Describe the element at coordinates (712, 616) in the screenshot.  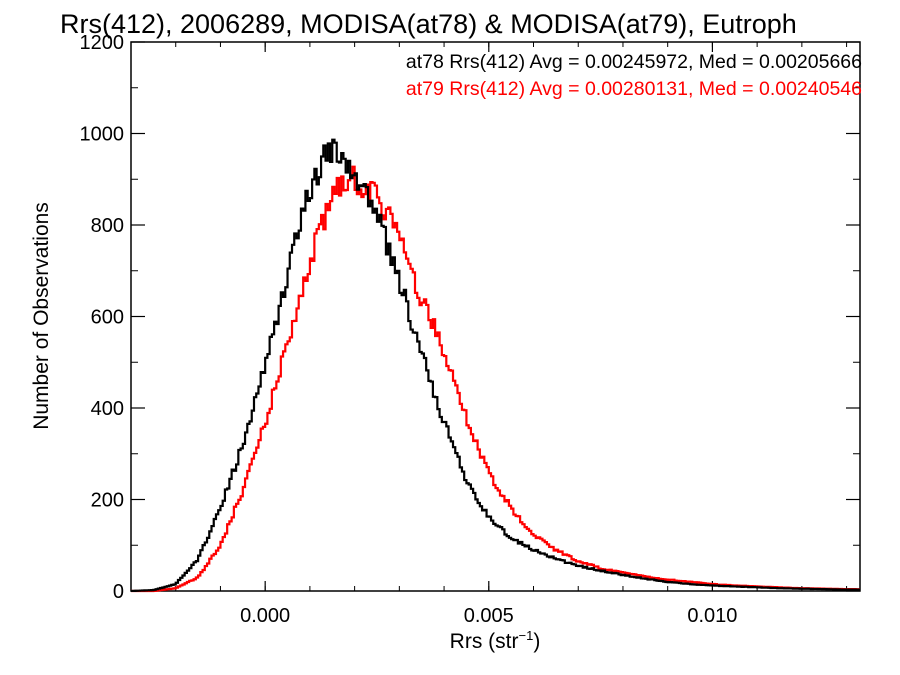
I see `x-tick-label: 0.010` at that location.